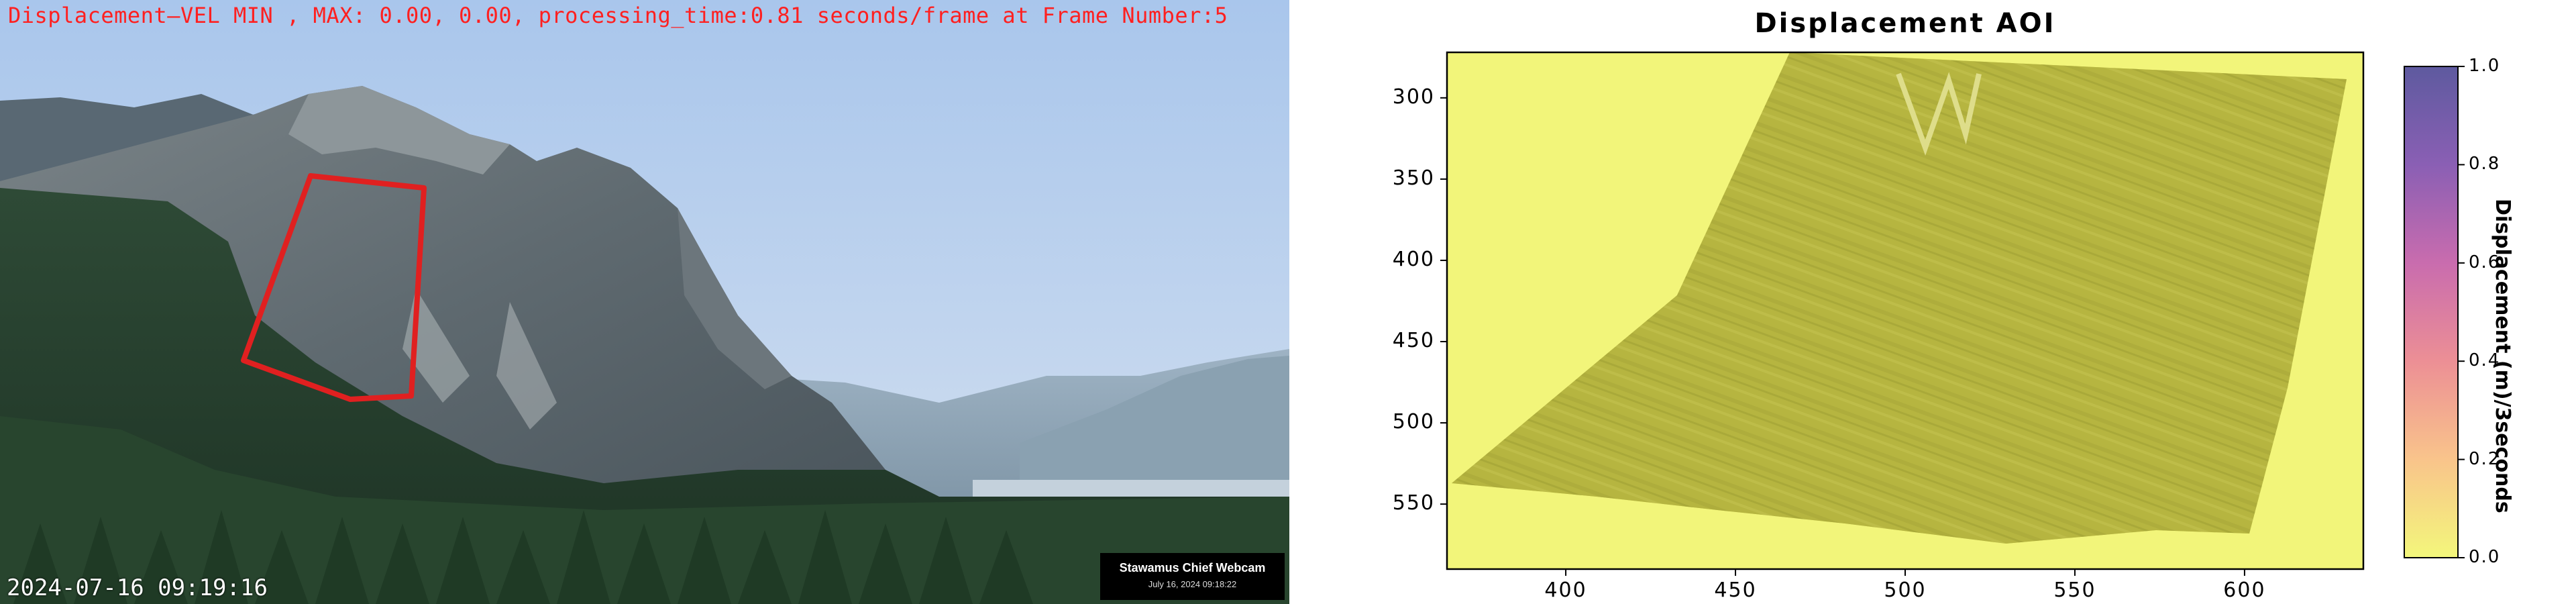 The image size is (2576, 604). I want to click on x-tick-label: 500, so click(1905, 590).